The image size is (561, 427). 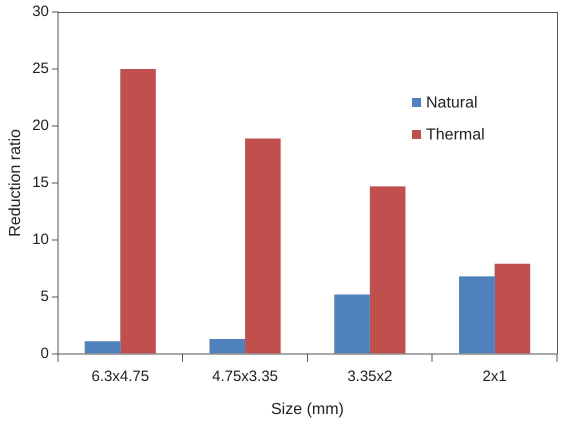 I want to click on y-axis-title: Reduction ratio, so click(x=15, y=182).